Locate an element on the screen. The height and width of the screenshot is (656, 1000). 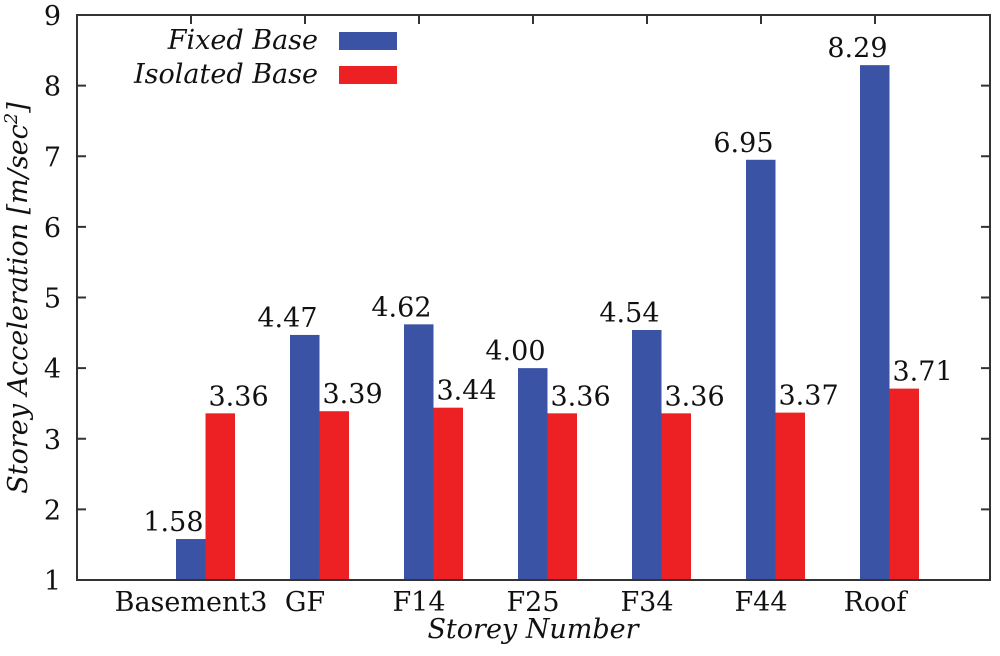
data-label: 4.47 is located at coordinates (287, 318).